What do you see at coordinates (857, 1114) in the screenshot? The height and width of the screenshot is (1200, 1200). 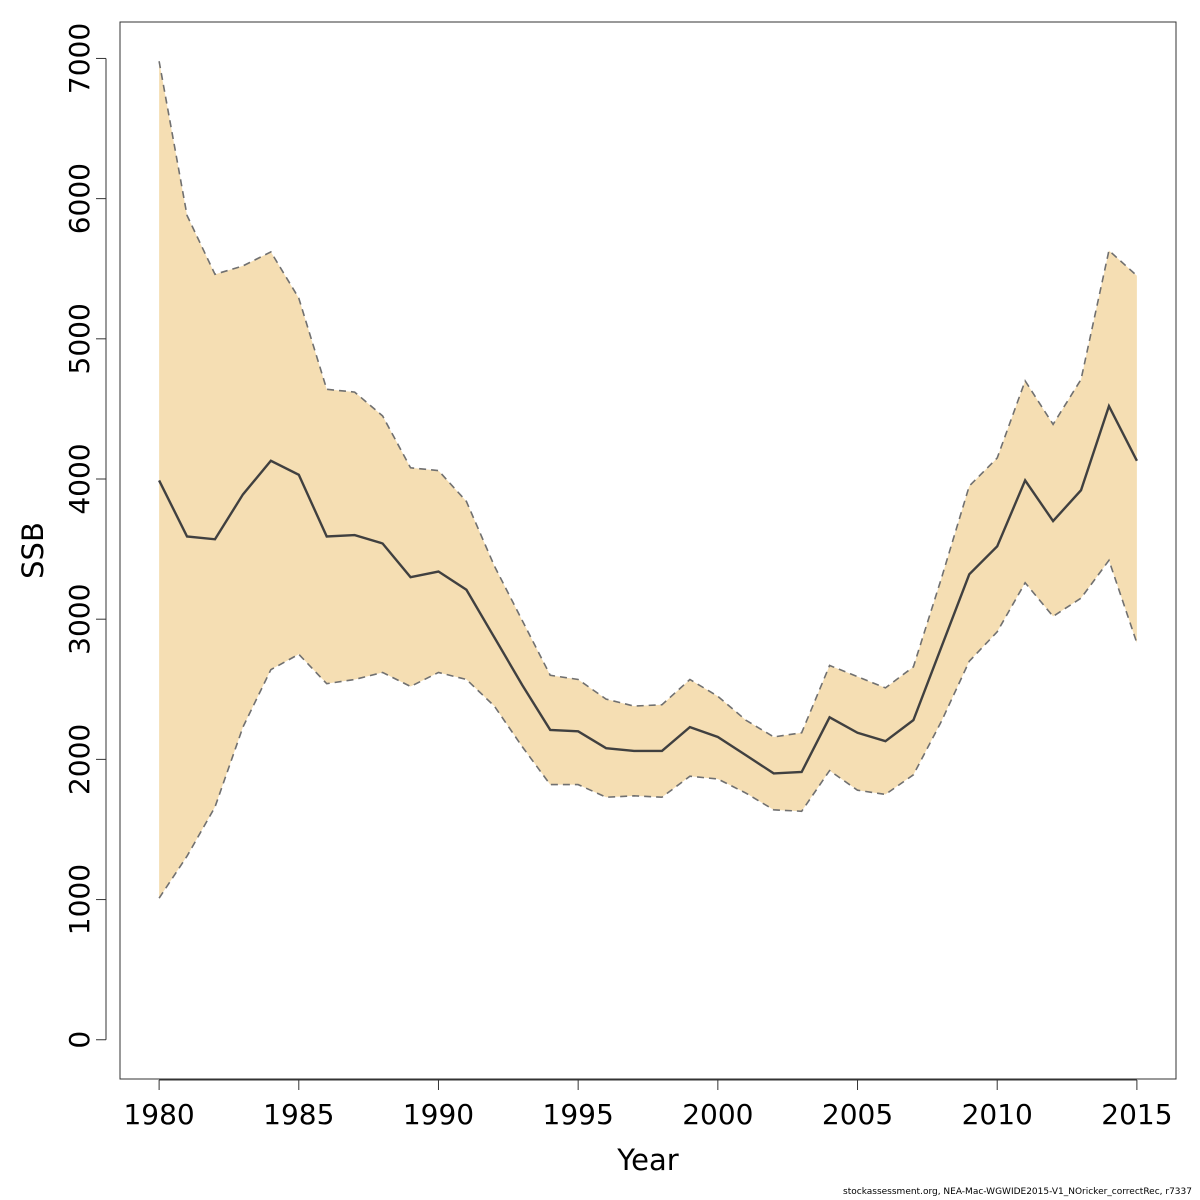 I see `x-tick-label: 2005` at bounding box center [857, 1114].